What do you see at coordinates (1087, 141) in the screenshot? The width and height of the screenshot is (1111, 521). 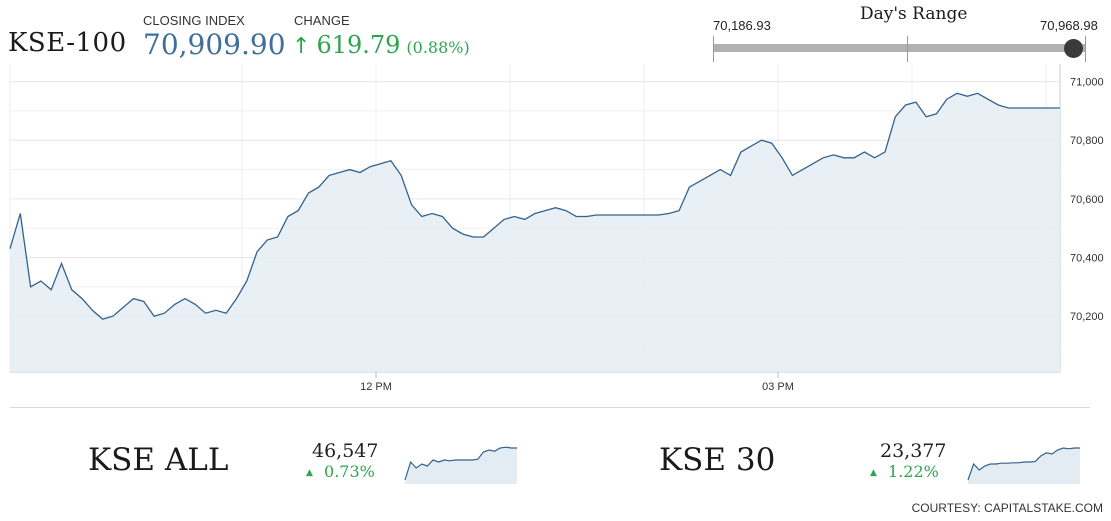 I see `y-tick-label: 70,800` at bounding box center [1087, 141].